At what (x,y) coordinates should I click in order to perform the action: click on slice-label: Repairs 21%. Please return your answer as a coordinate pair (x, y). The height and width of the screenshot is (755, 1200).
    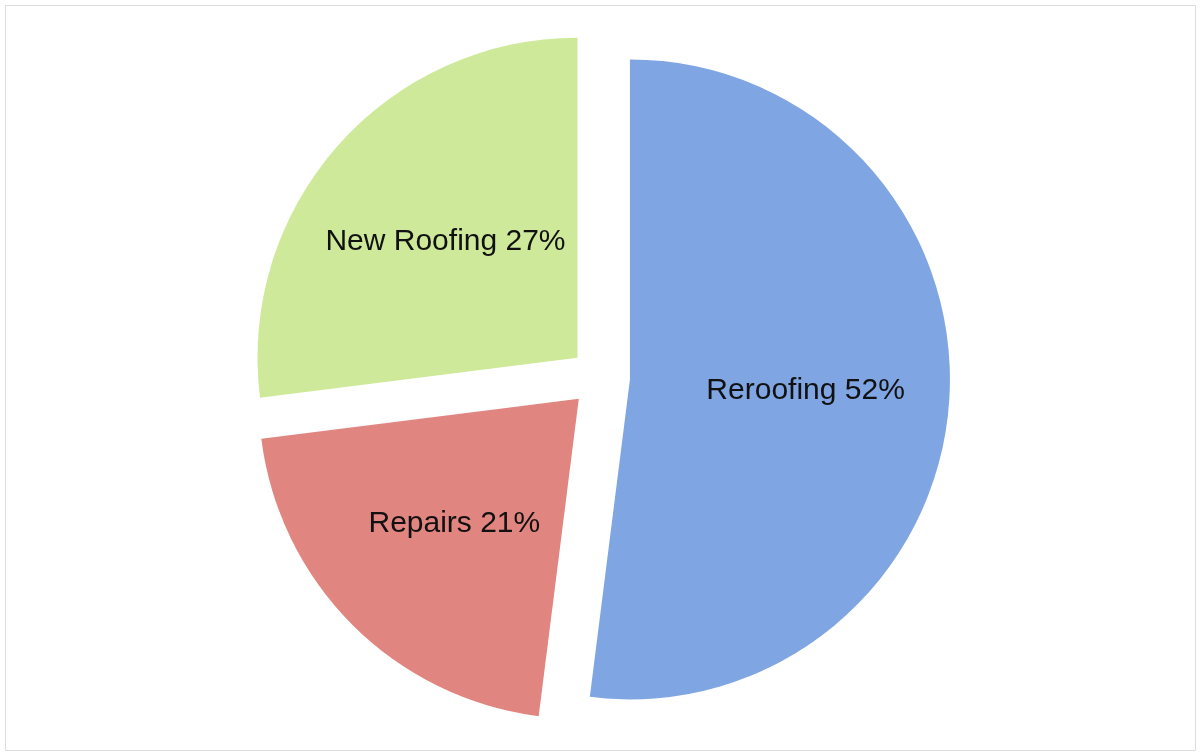
    Looking at the image, I should click on (454, 522).